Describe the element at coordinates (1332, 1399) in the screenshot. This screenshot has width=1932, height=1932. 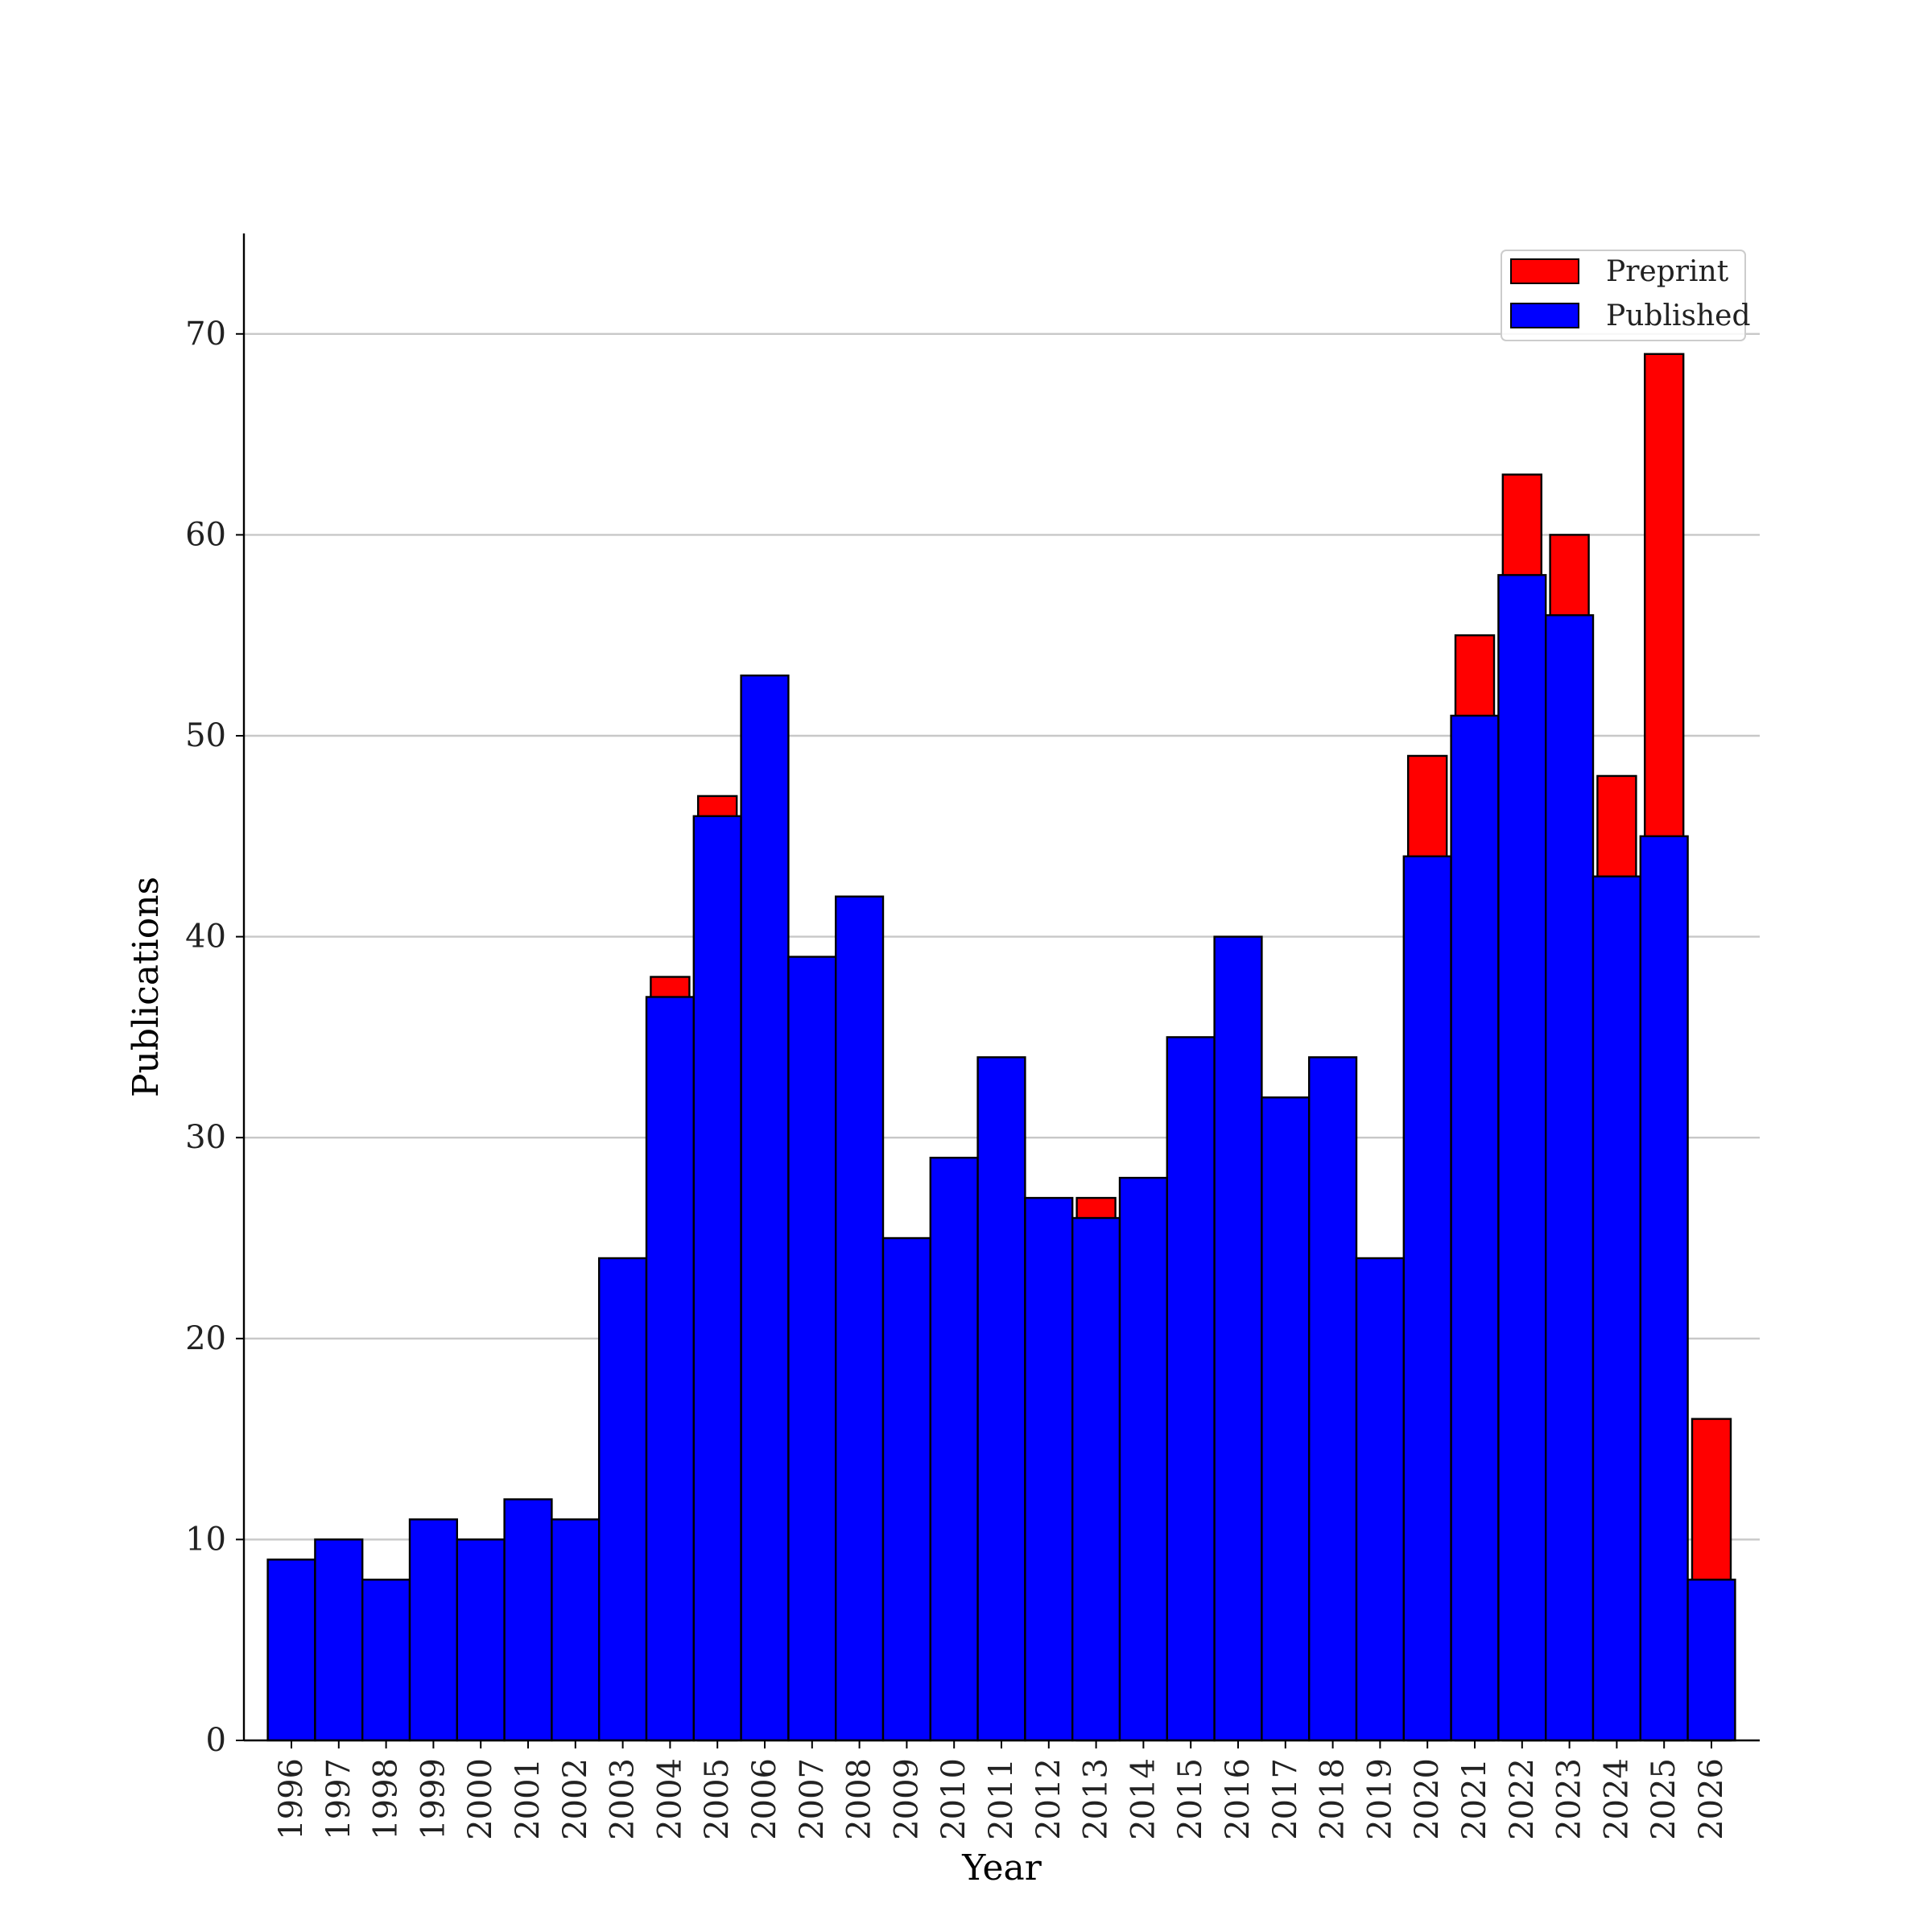
I see `bar-published-2018` at that location.